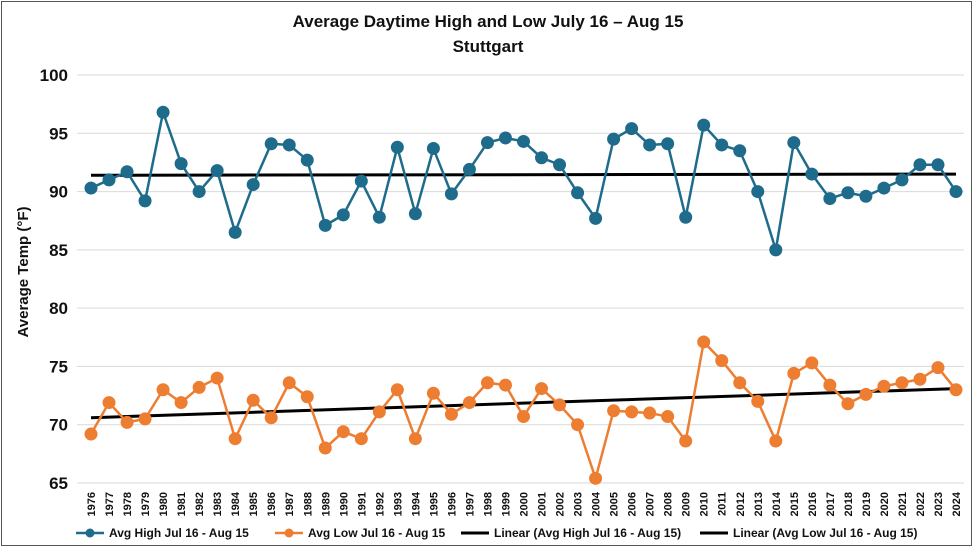 This screenshot has width=975, height=549. Describe the element at coordinates (164, 504) in the screenshot. I see `x-tick-label: 1980` at that location.